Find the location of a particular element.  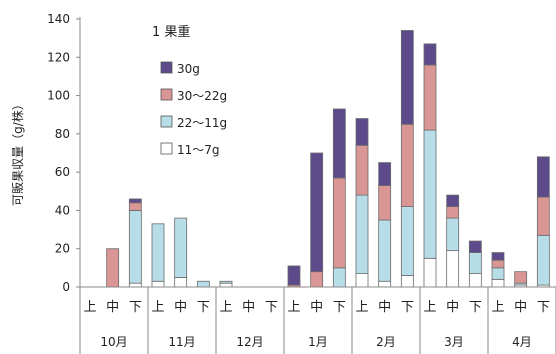

legend-title: 1 果重 is located at coordinates (171, 32).